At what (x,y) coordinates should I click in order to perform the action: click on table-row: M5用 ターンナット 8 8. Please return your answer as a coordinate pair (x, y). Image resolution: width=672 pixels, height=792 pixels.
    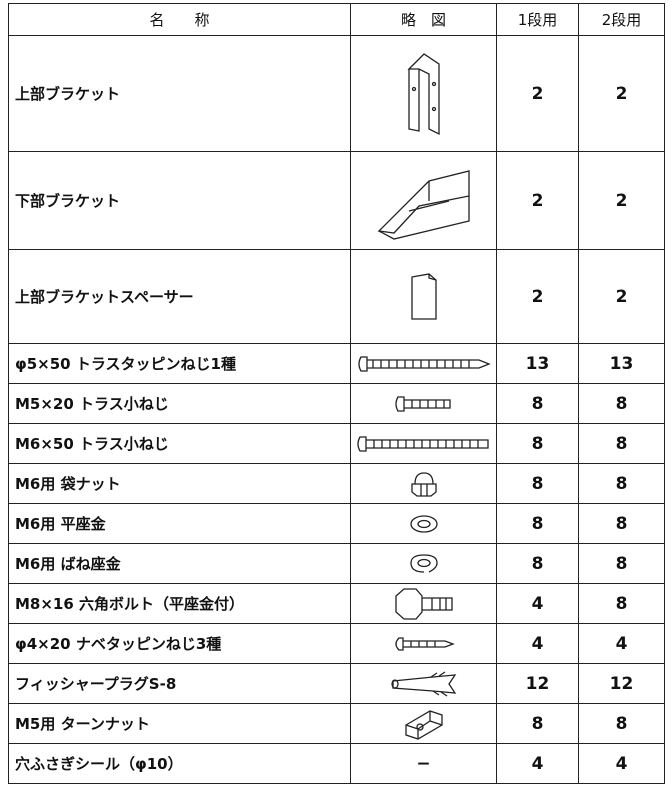
    Looking at the image, I should click on (336, 723).